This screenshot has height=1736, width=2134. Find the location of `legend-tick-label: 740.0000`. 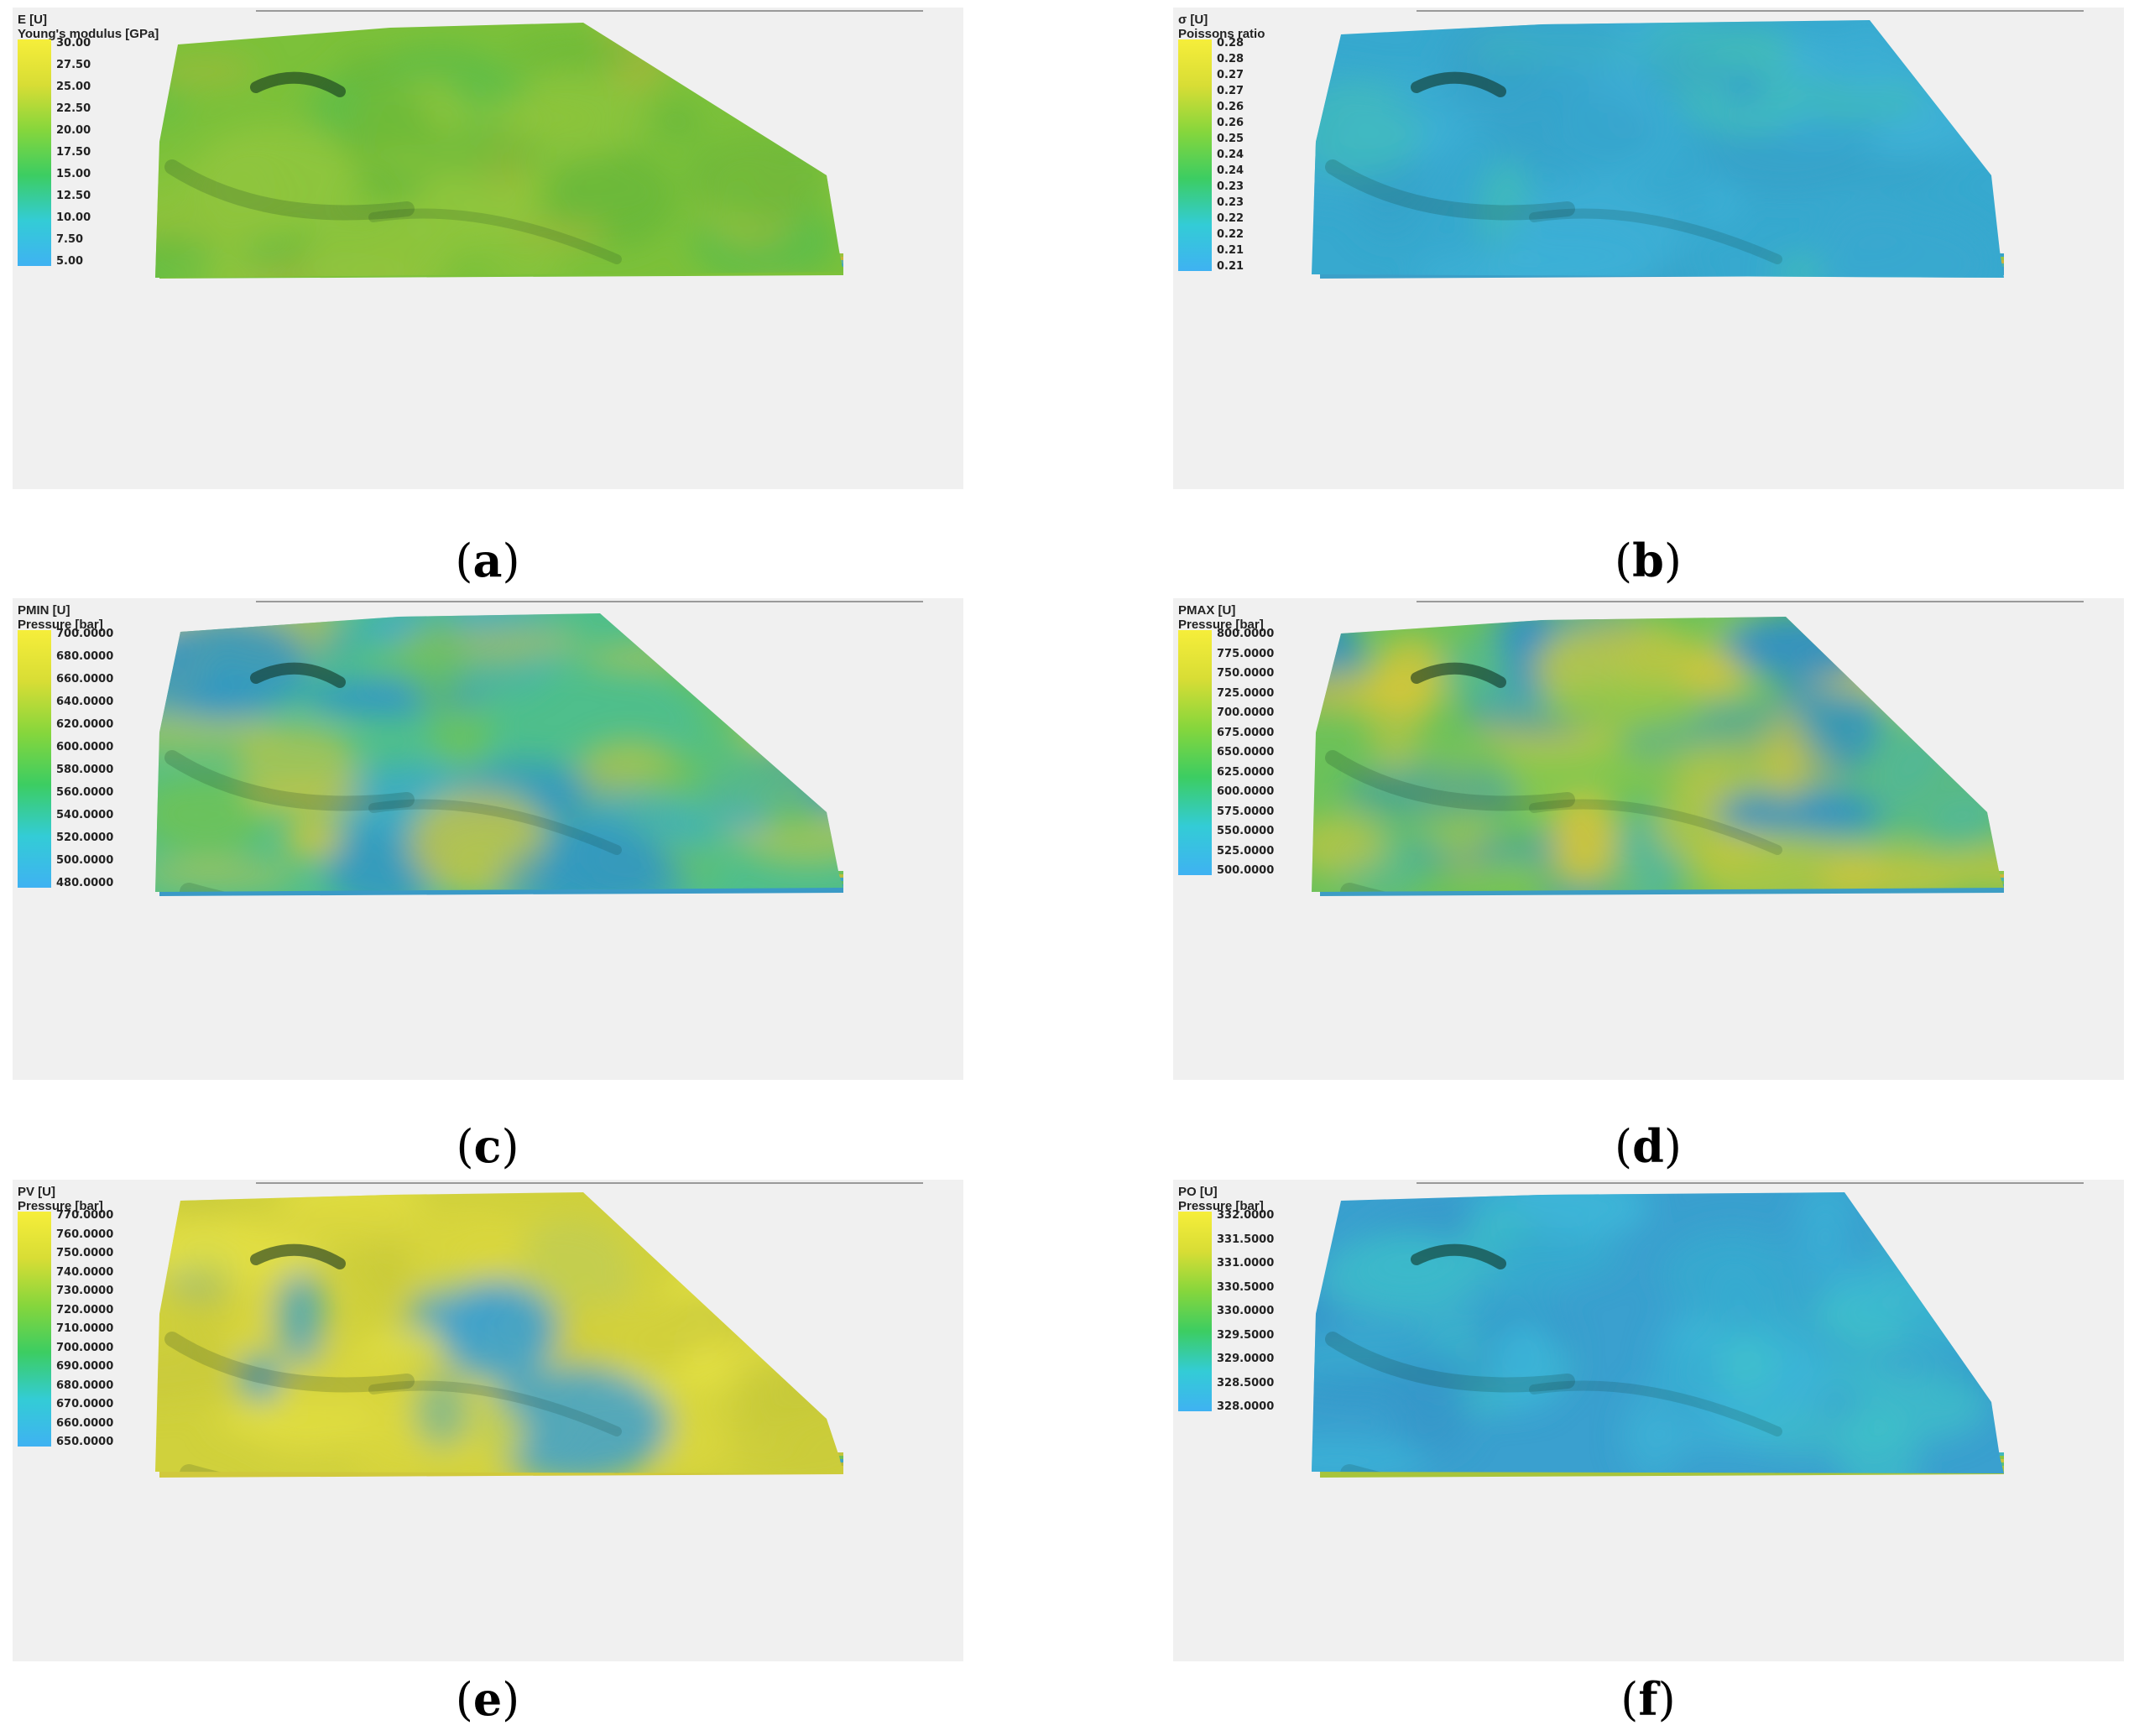

legend-tick-label: 740.0000 is located at coordinates (85, 1272).